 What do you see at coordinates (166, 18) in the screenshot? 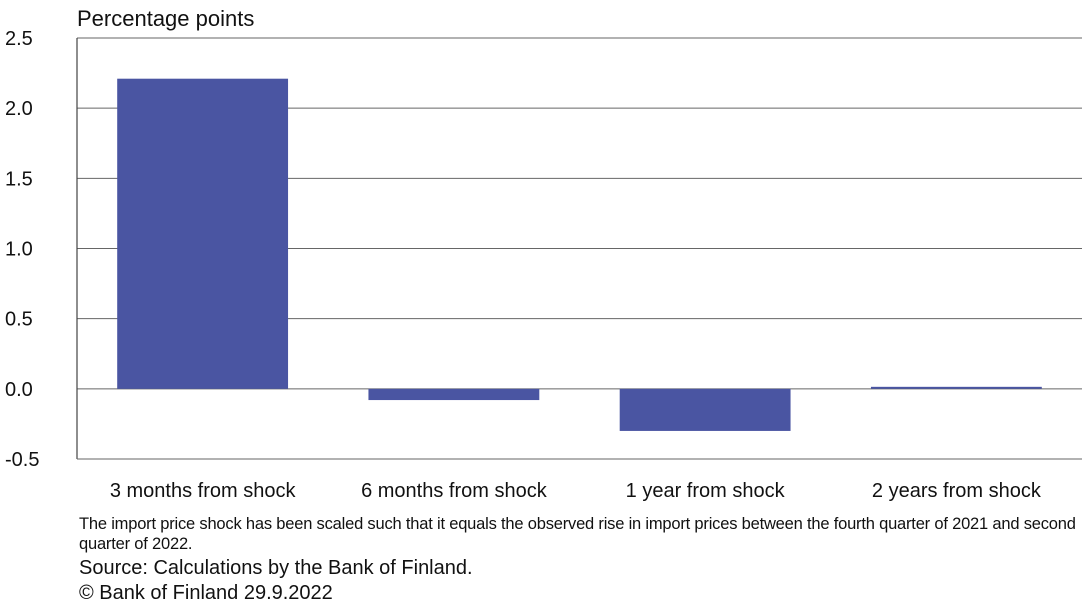
I see `y-axis-title: Percentage points` at bounding box center [166, 18].